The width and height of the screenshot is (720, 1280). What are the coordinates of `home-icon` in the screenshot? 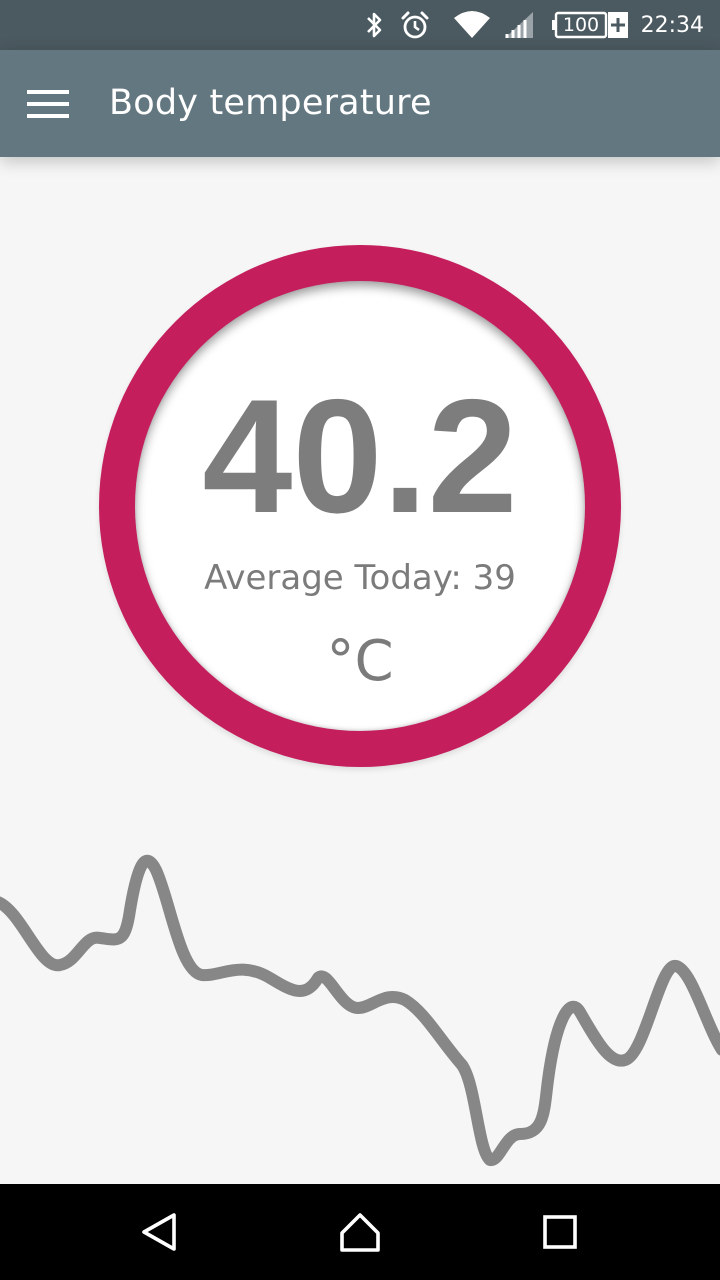 It's located at (360, 1232).